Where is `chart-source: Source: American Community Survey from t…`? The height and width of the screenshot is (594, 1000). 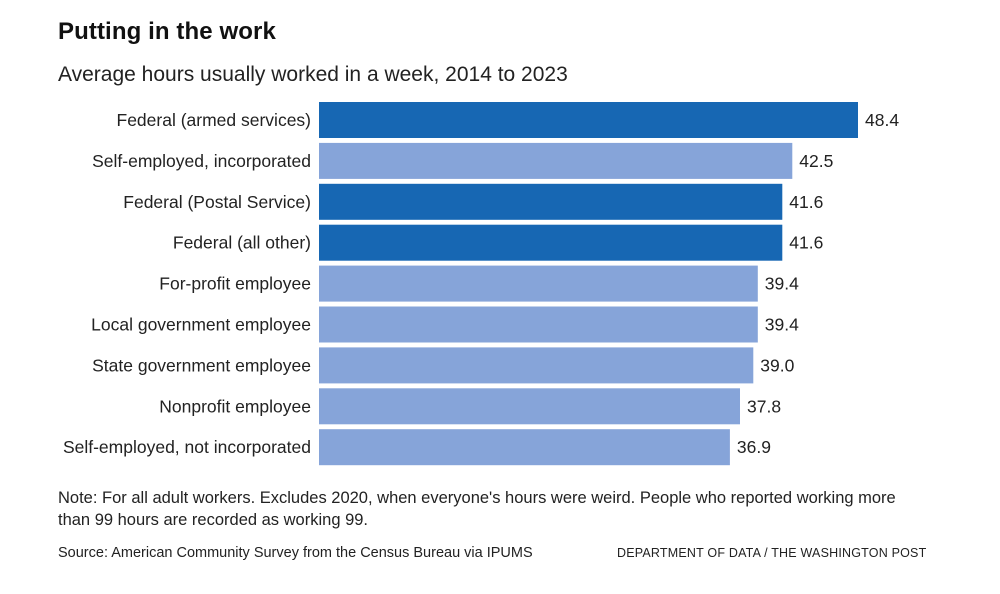
chart-source: Source: American Community Survey from t… is located at coordinates (295, 553).